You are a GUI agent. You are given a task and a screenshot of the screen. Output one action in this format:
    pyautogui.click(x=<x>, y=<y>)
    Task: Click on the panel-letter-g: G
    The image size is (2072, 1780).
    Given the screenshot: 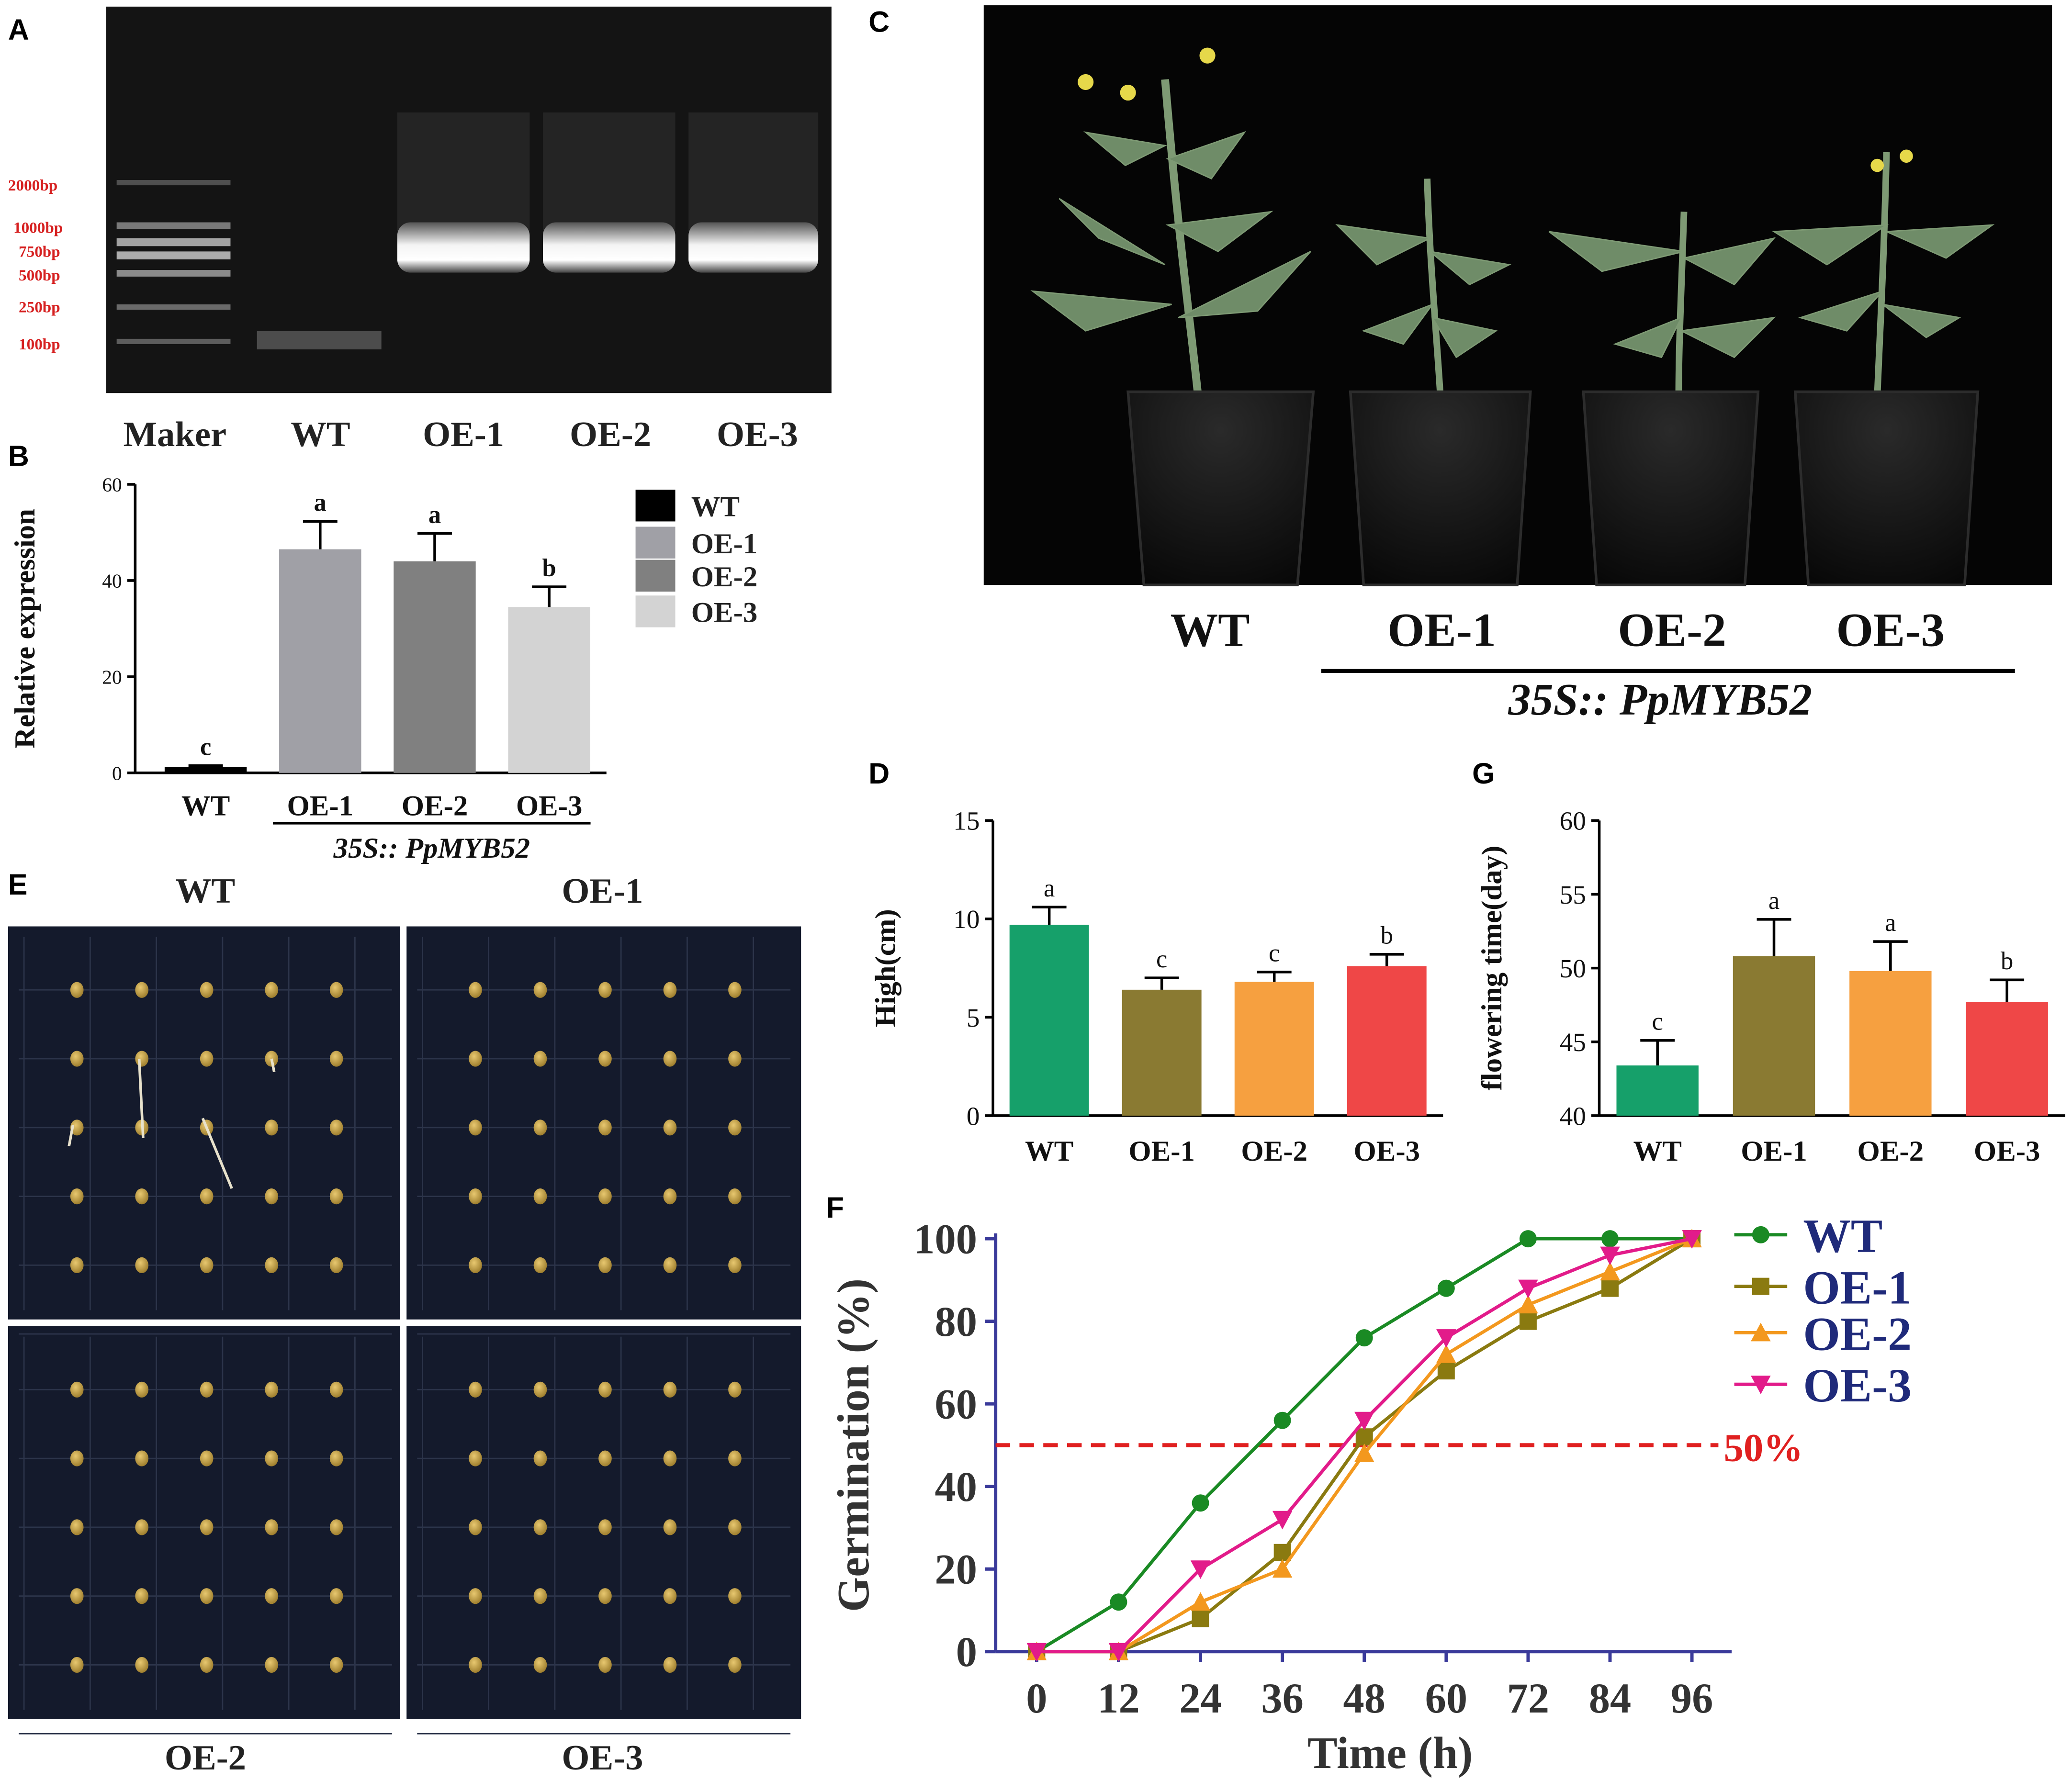 What is the action you would take?
    pyautogui.click(x=1483, y=773)
    